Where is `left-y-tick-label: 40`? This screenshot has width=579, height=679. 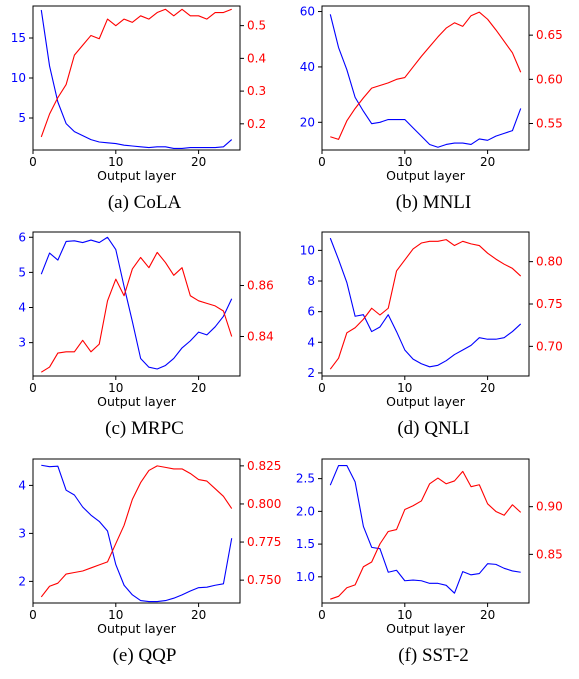
left-y-tick-label: 40 is located at coordinates (307, 67).